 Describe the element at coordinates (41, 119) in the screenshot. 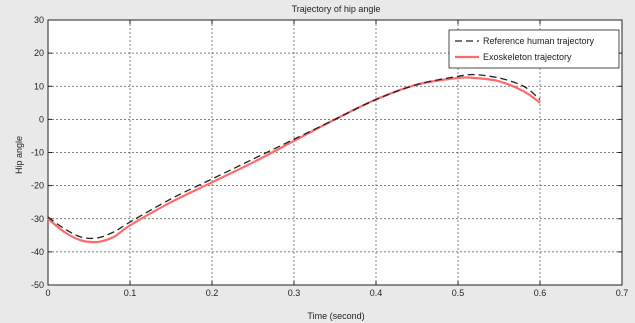

I see `y-tick-label: 0` at that location.